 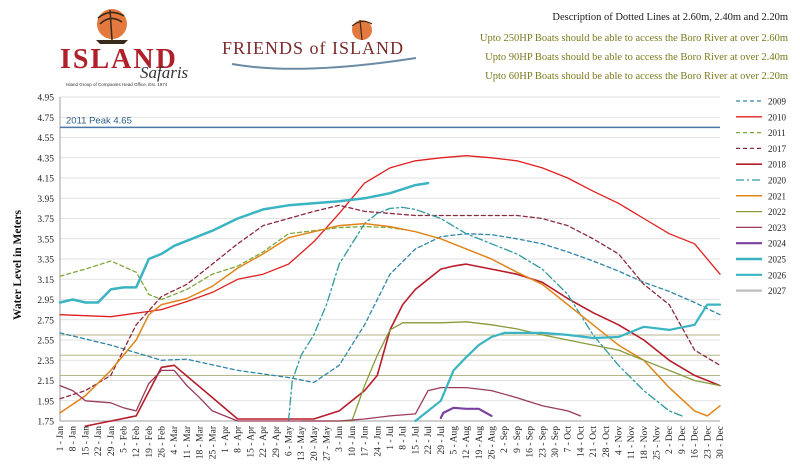 What do you see at coordinates (264, 441) in the screenshot?
I see `x-tick-label: 22 - Apr` at bounding box center [264, 441].